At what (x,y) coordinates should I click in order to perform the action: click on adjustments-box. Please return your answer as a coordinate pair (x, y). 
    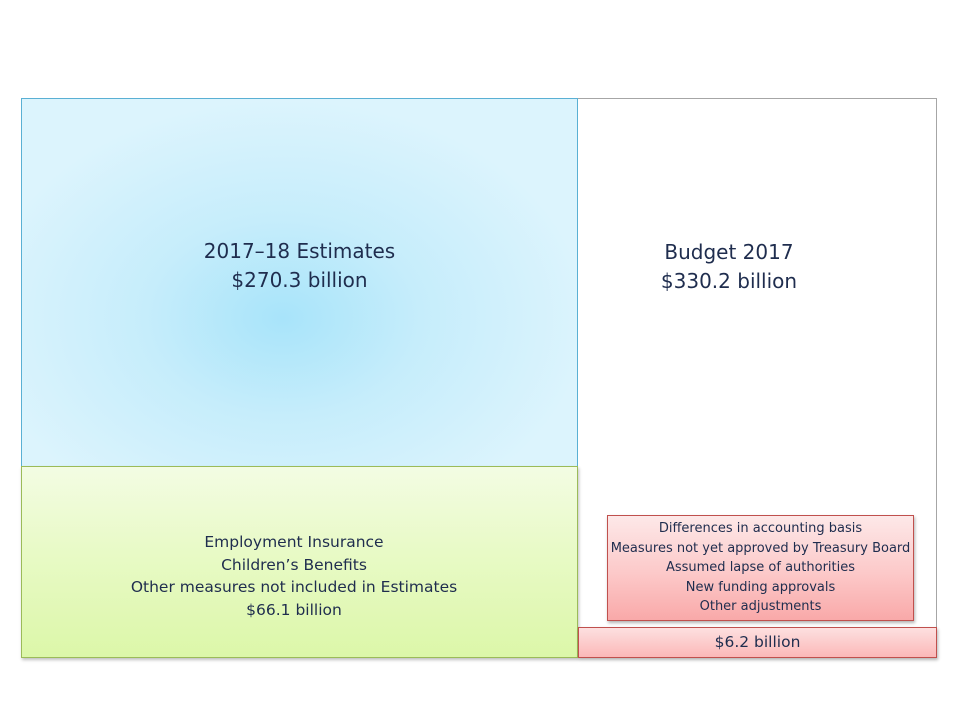
    Looking at the image, I should click on (760, 568).